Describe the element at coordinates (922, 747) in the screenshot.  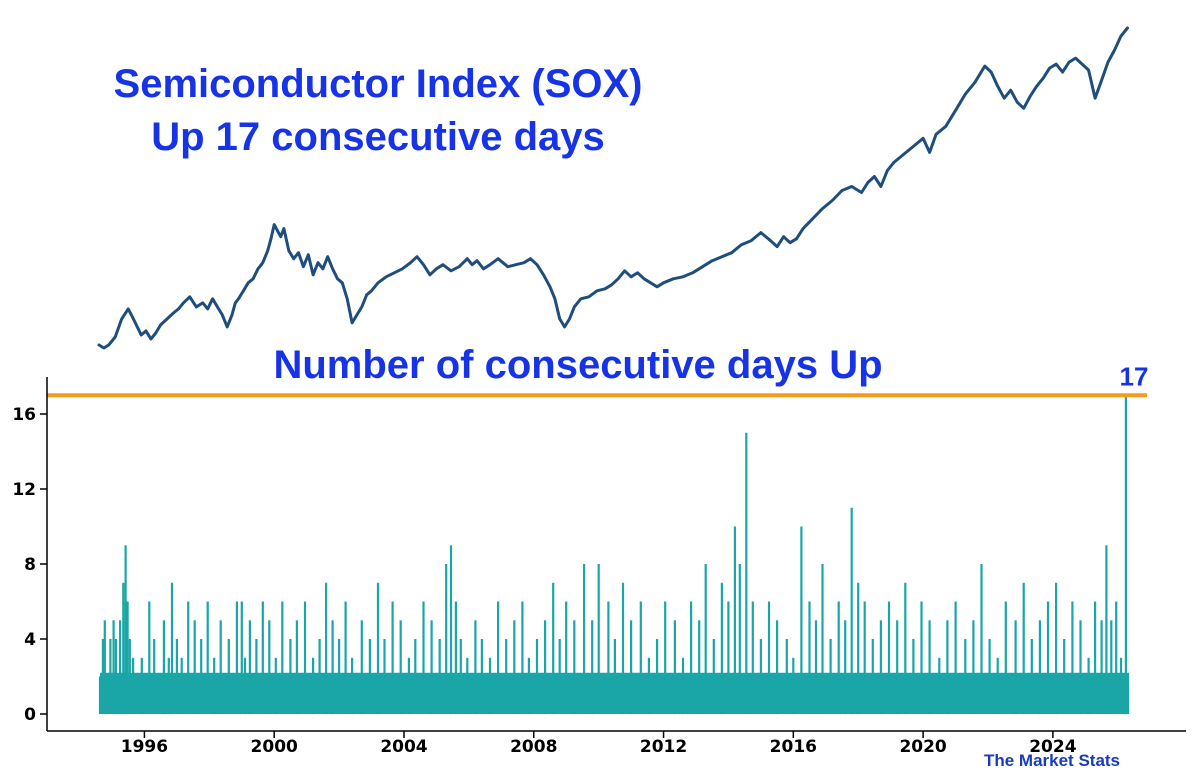
I see `x-tick-label: 2020` at that location.